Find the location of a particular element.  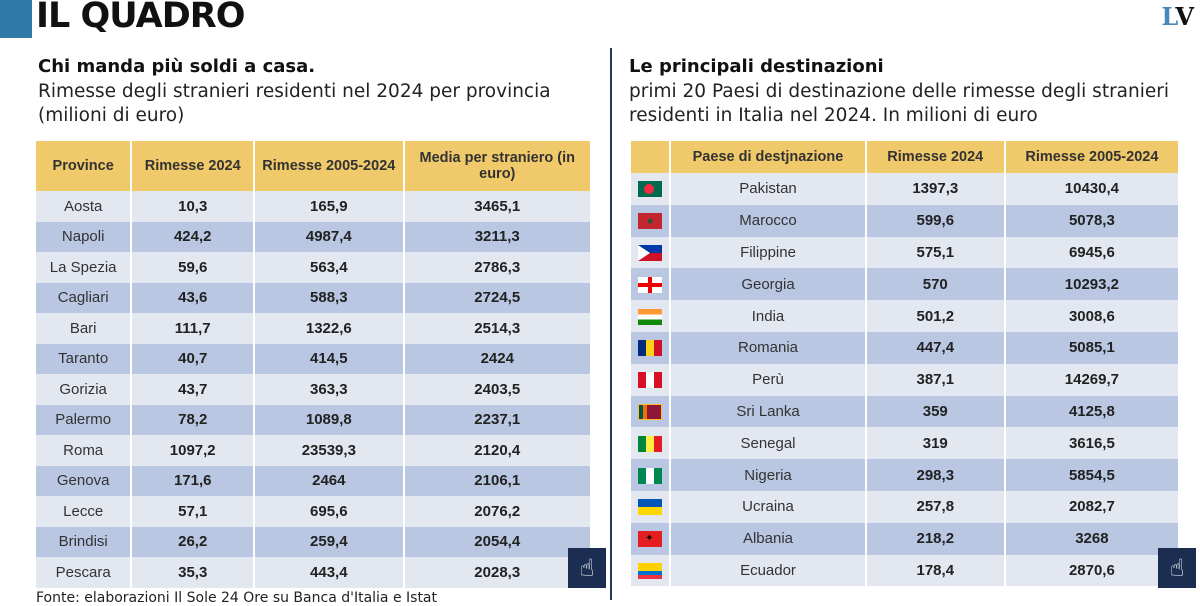

table-cell: 414,5 is located at coordinates (329, 358).